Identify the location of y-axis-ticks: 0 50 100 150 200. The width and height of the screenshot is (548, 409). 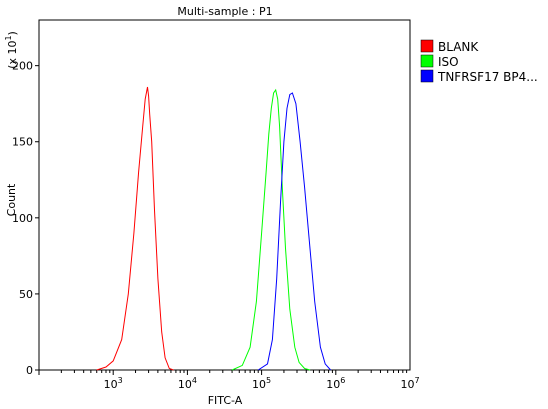
(25, 218).